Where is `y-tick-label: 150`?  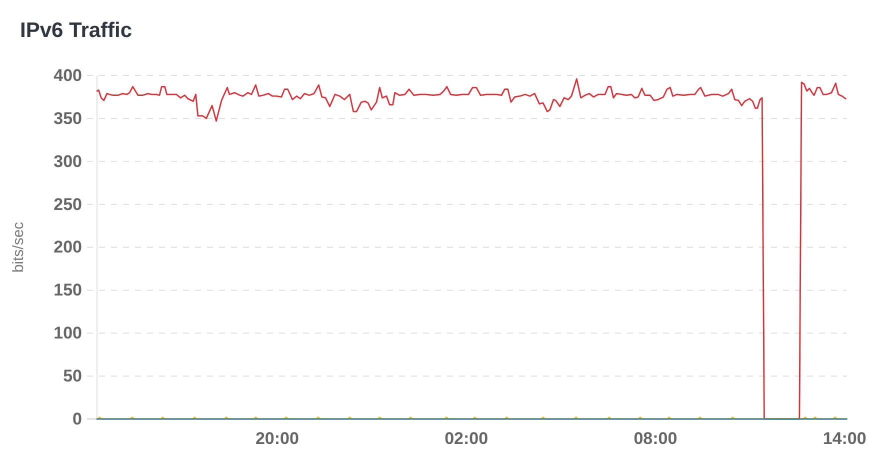
y-tick-label: 150 is located at coordinates (68, 290).